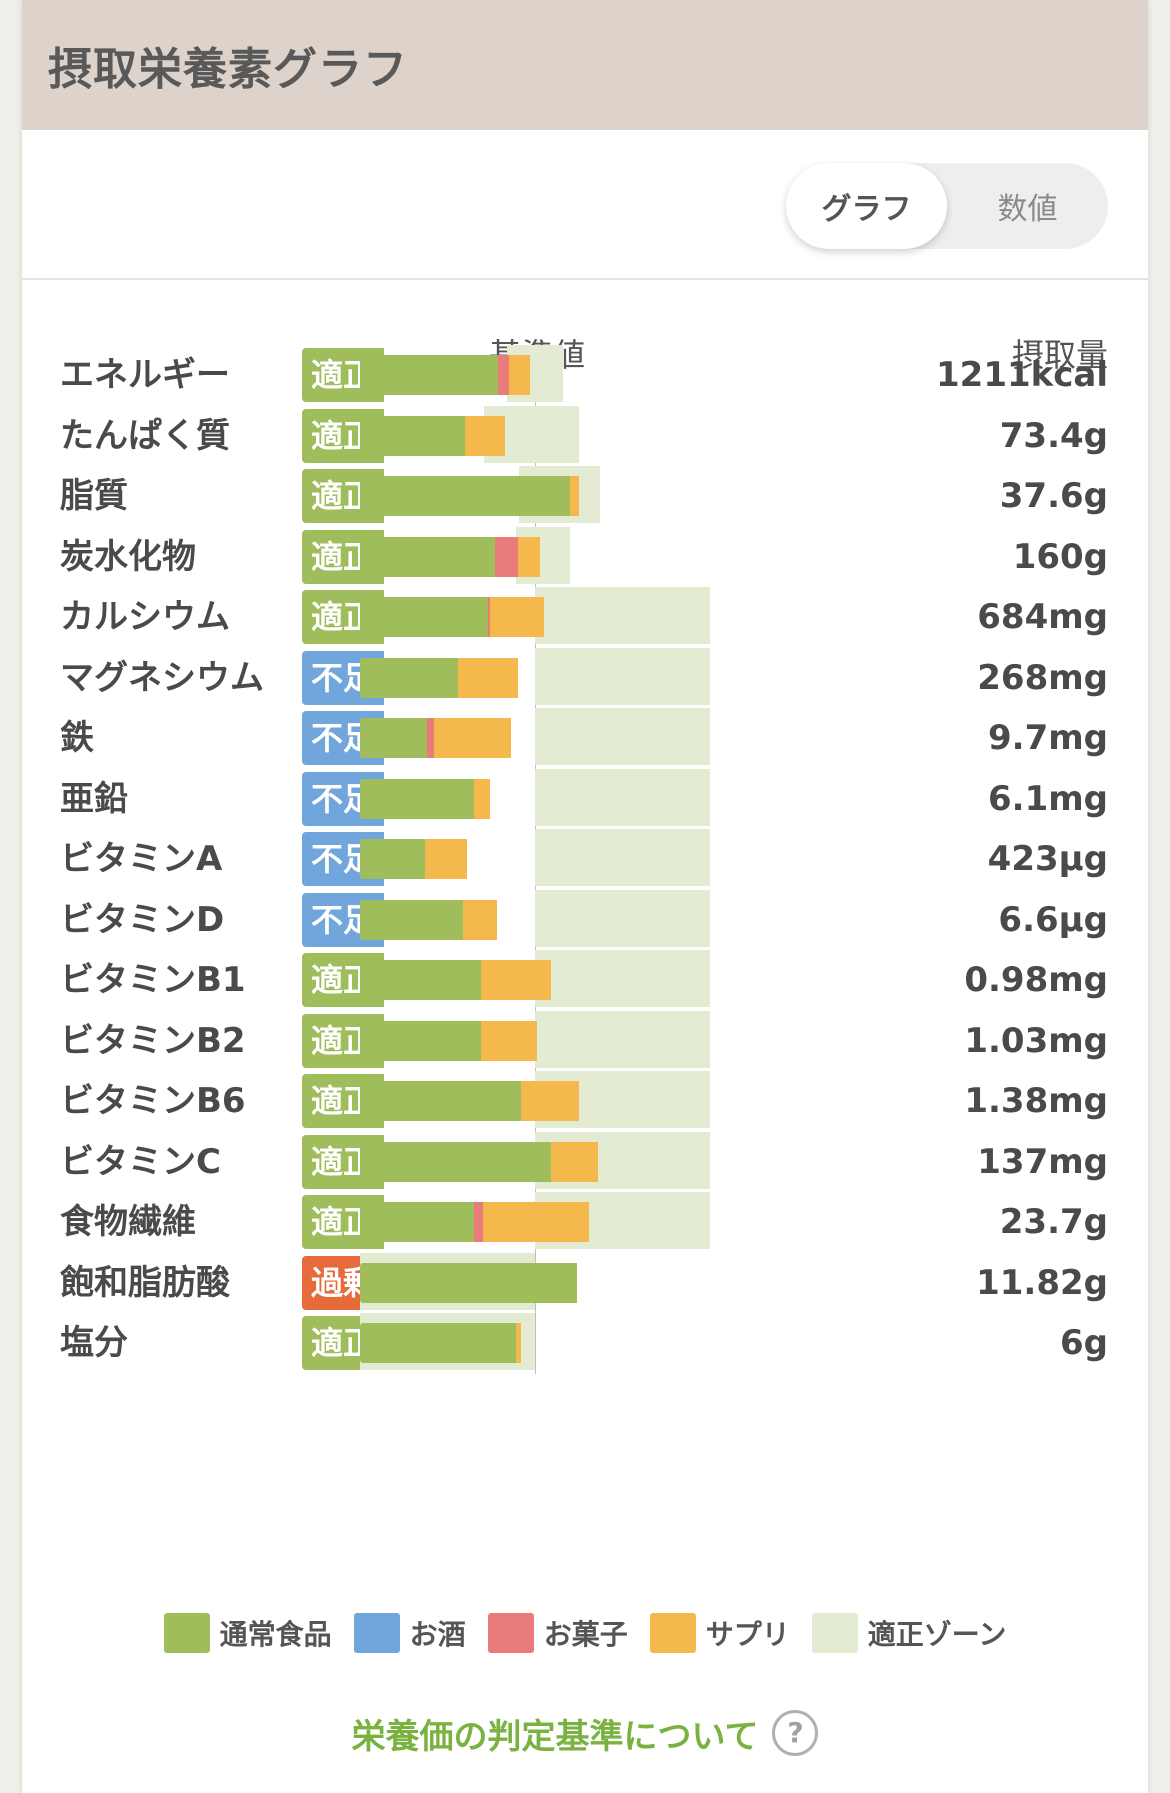  I want to click on chart-legend: 通常食品 お酒 お菓子 サプリ 適正ゾーン, so click(585, 1633).